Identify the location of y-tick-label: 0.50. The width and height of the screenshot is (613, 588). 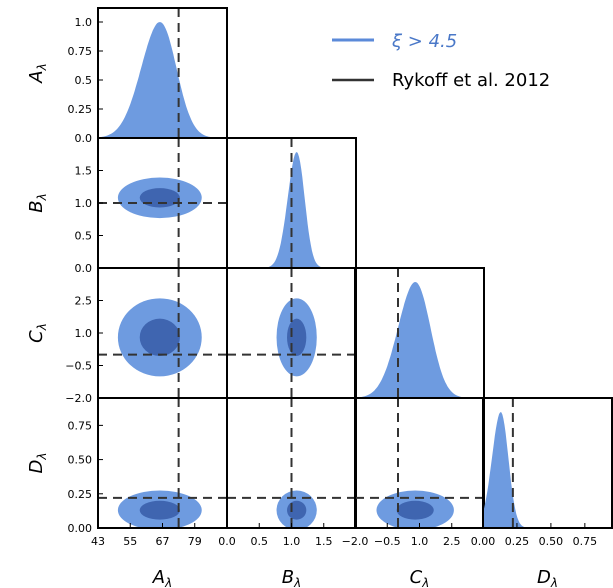
(80, 460).